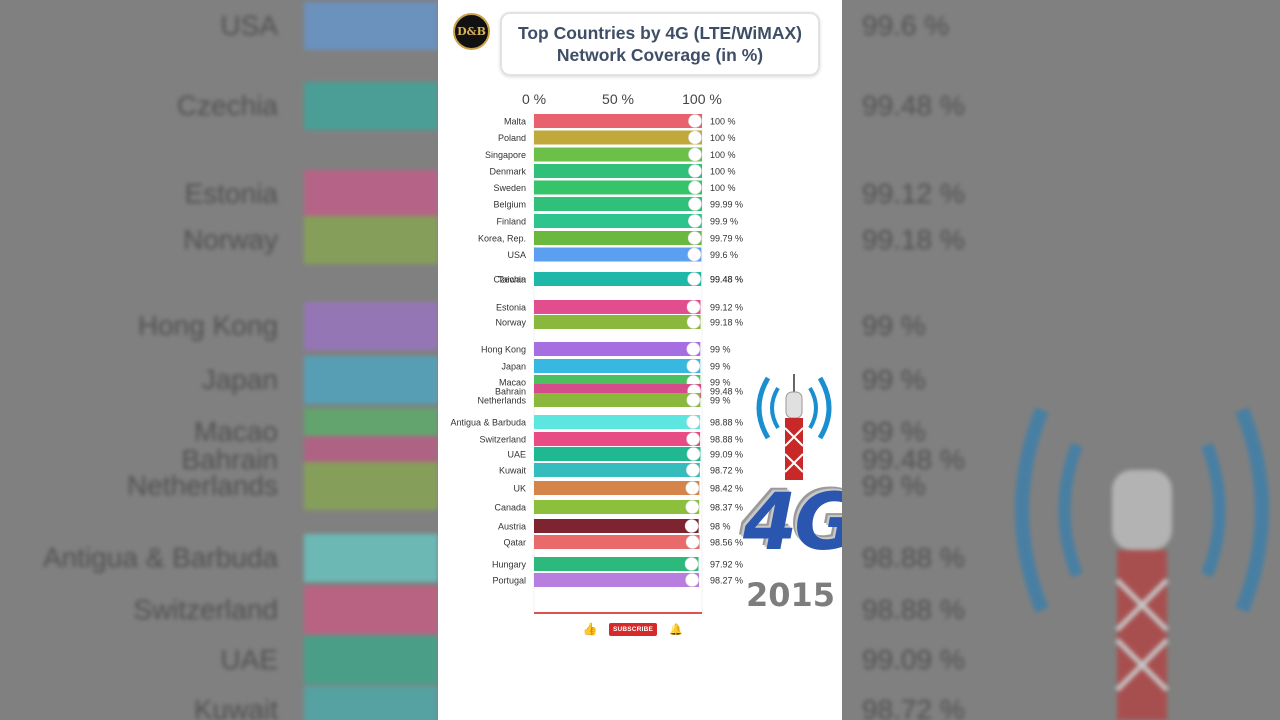 The image size is (1280, 720). I want to click on category-label: Finland, so click(511, 222).